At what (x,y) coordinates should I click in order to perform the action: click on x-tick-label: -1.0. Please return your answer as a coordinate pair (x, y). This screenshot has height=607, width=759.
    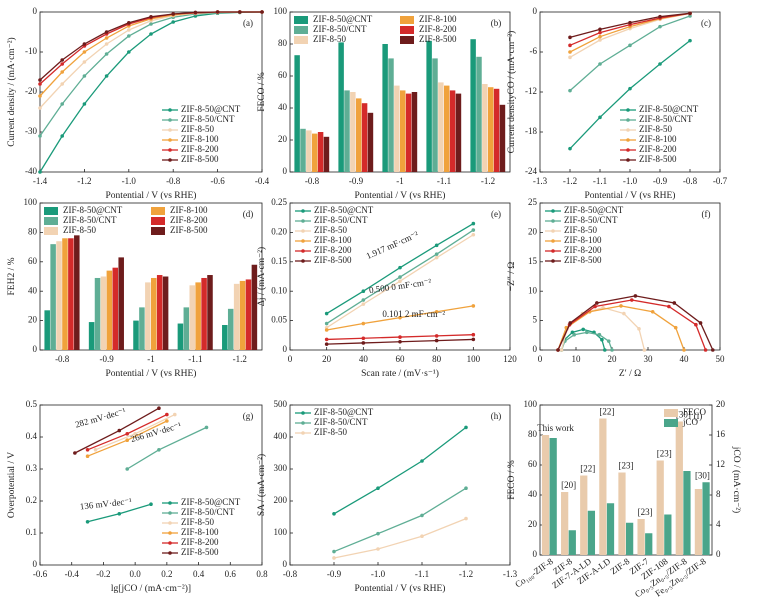
    Looking at the image, I should click on (630, 181).